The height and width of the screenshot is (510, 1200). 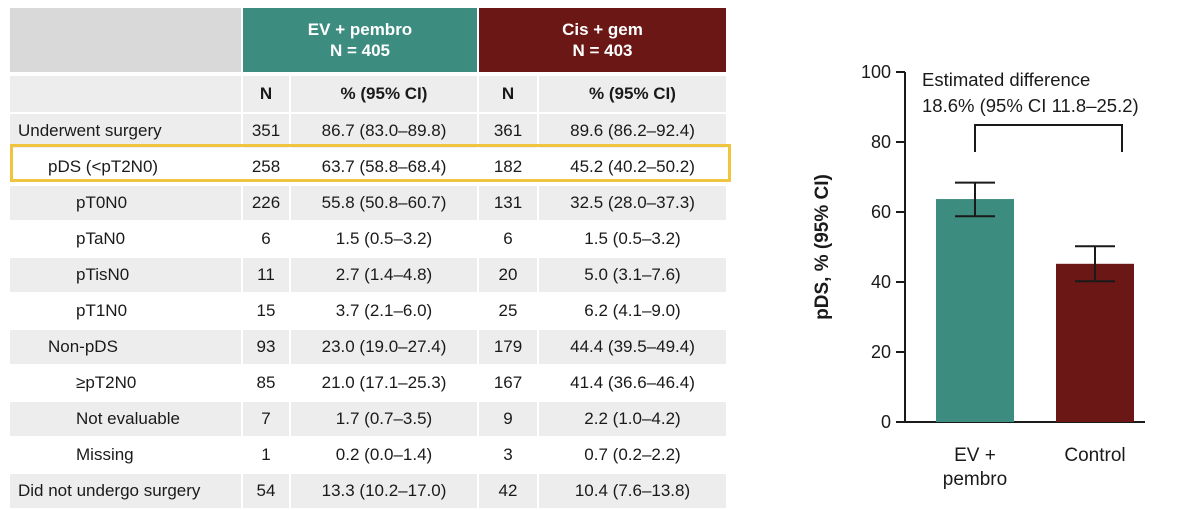 I want to click on ev-pct-cell: 3.7 (2.1–6.0), so click(x=384, y=311).